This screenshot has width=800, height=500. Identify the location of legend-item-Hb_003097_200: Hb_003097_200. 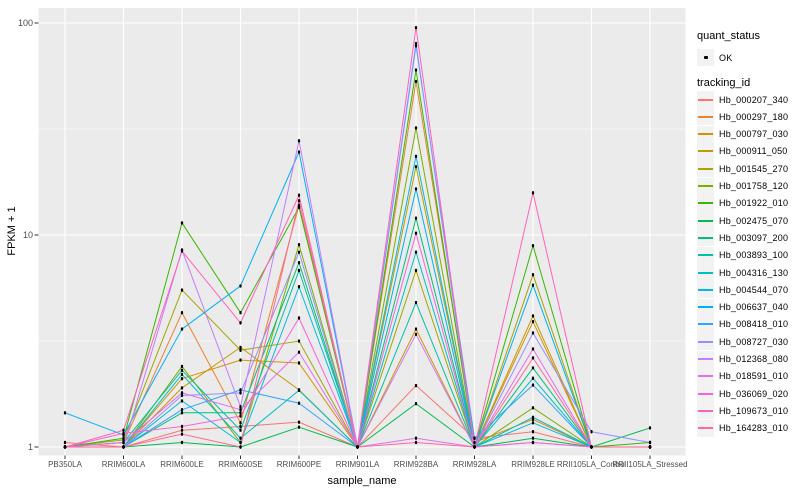
(743, 238).